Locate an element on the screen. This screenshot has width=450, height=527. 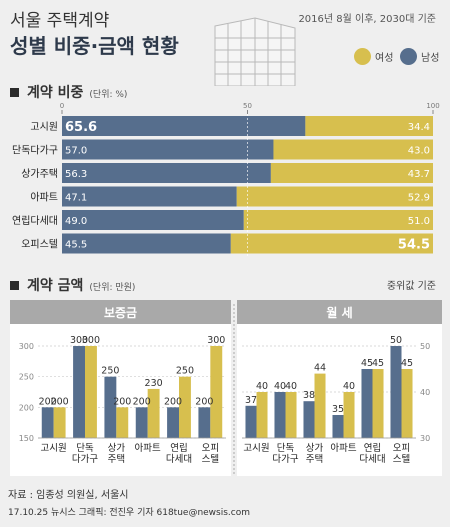
share-category-label: 아파트 is located at coordinates (44, 198).